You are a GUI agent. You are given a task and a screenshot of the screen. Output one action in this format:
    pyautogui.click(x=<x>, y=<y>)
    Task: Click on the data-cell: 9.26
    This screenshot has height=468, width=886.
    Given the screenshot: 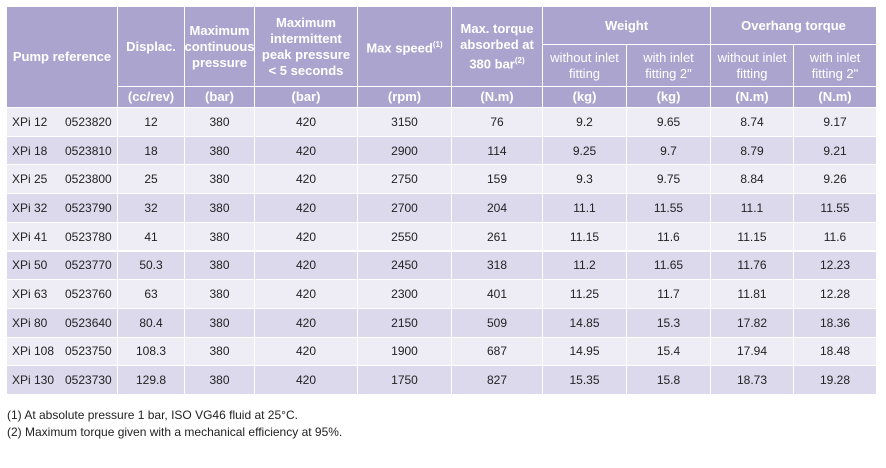 What is the action you would take?
    pyautogui.click(x=835, y=180)
    